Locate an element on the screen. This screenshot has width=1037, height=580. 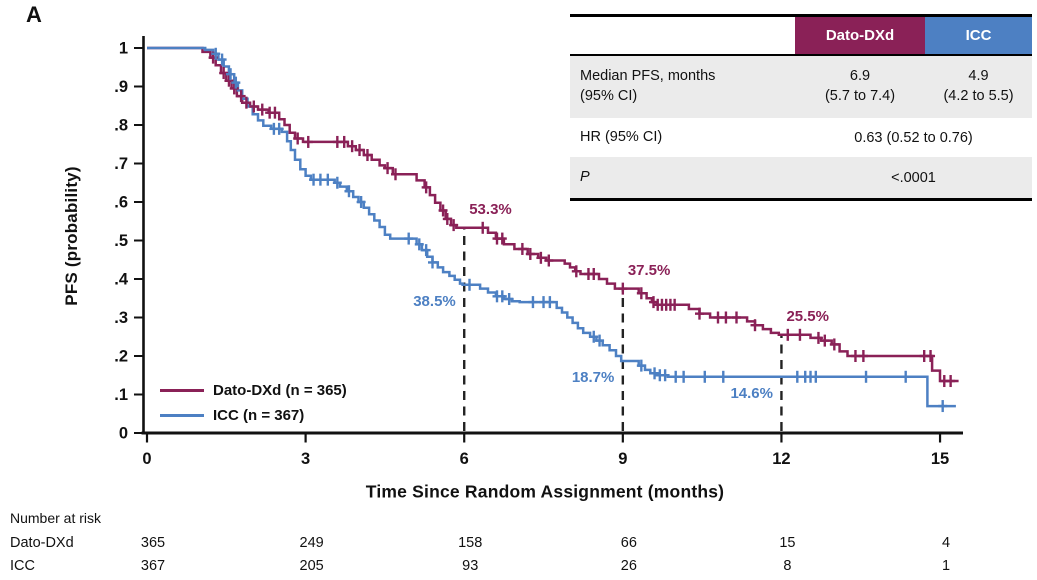
y-tick-label: .9 is located at coordinates (121, 87).